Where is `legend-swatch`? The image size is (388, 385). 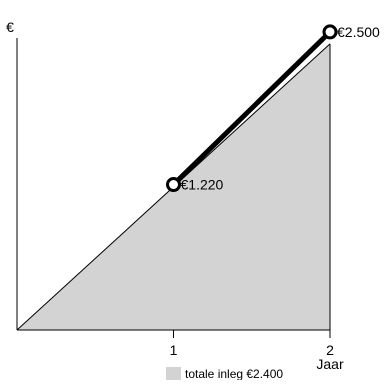
legend-swatch is located at coordinates (173, 373).